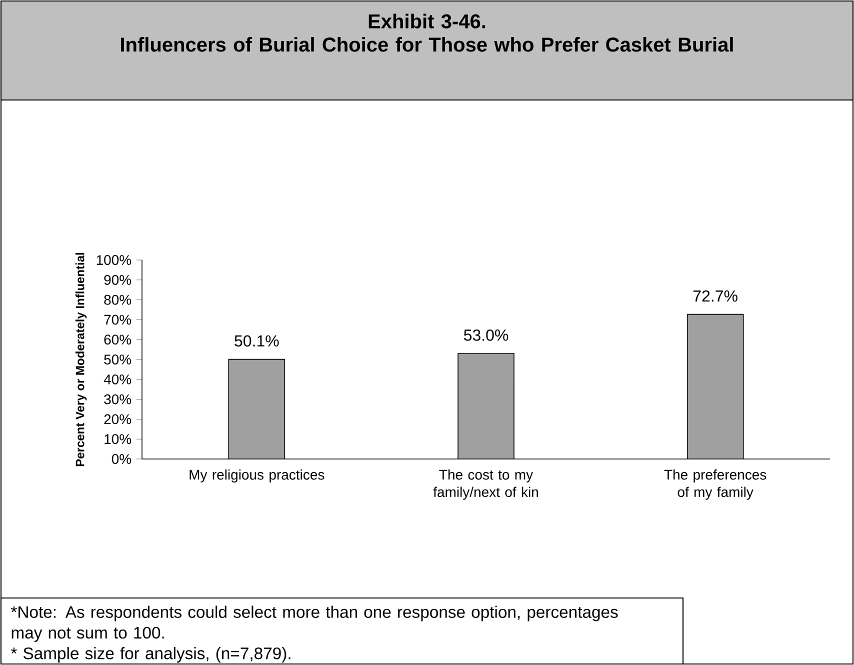 This screenshot has width=854, height=665. What do you see at coordinates (257, 475) in the screenshot?
I see `x-tick-label: My religious practices` at bounding box center [257, 475].